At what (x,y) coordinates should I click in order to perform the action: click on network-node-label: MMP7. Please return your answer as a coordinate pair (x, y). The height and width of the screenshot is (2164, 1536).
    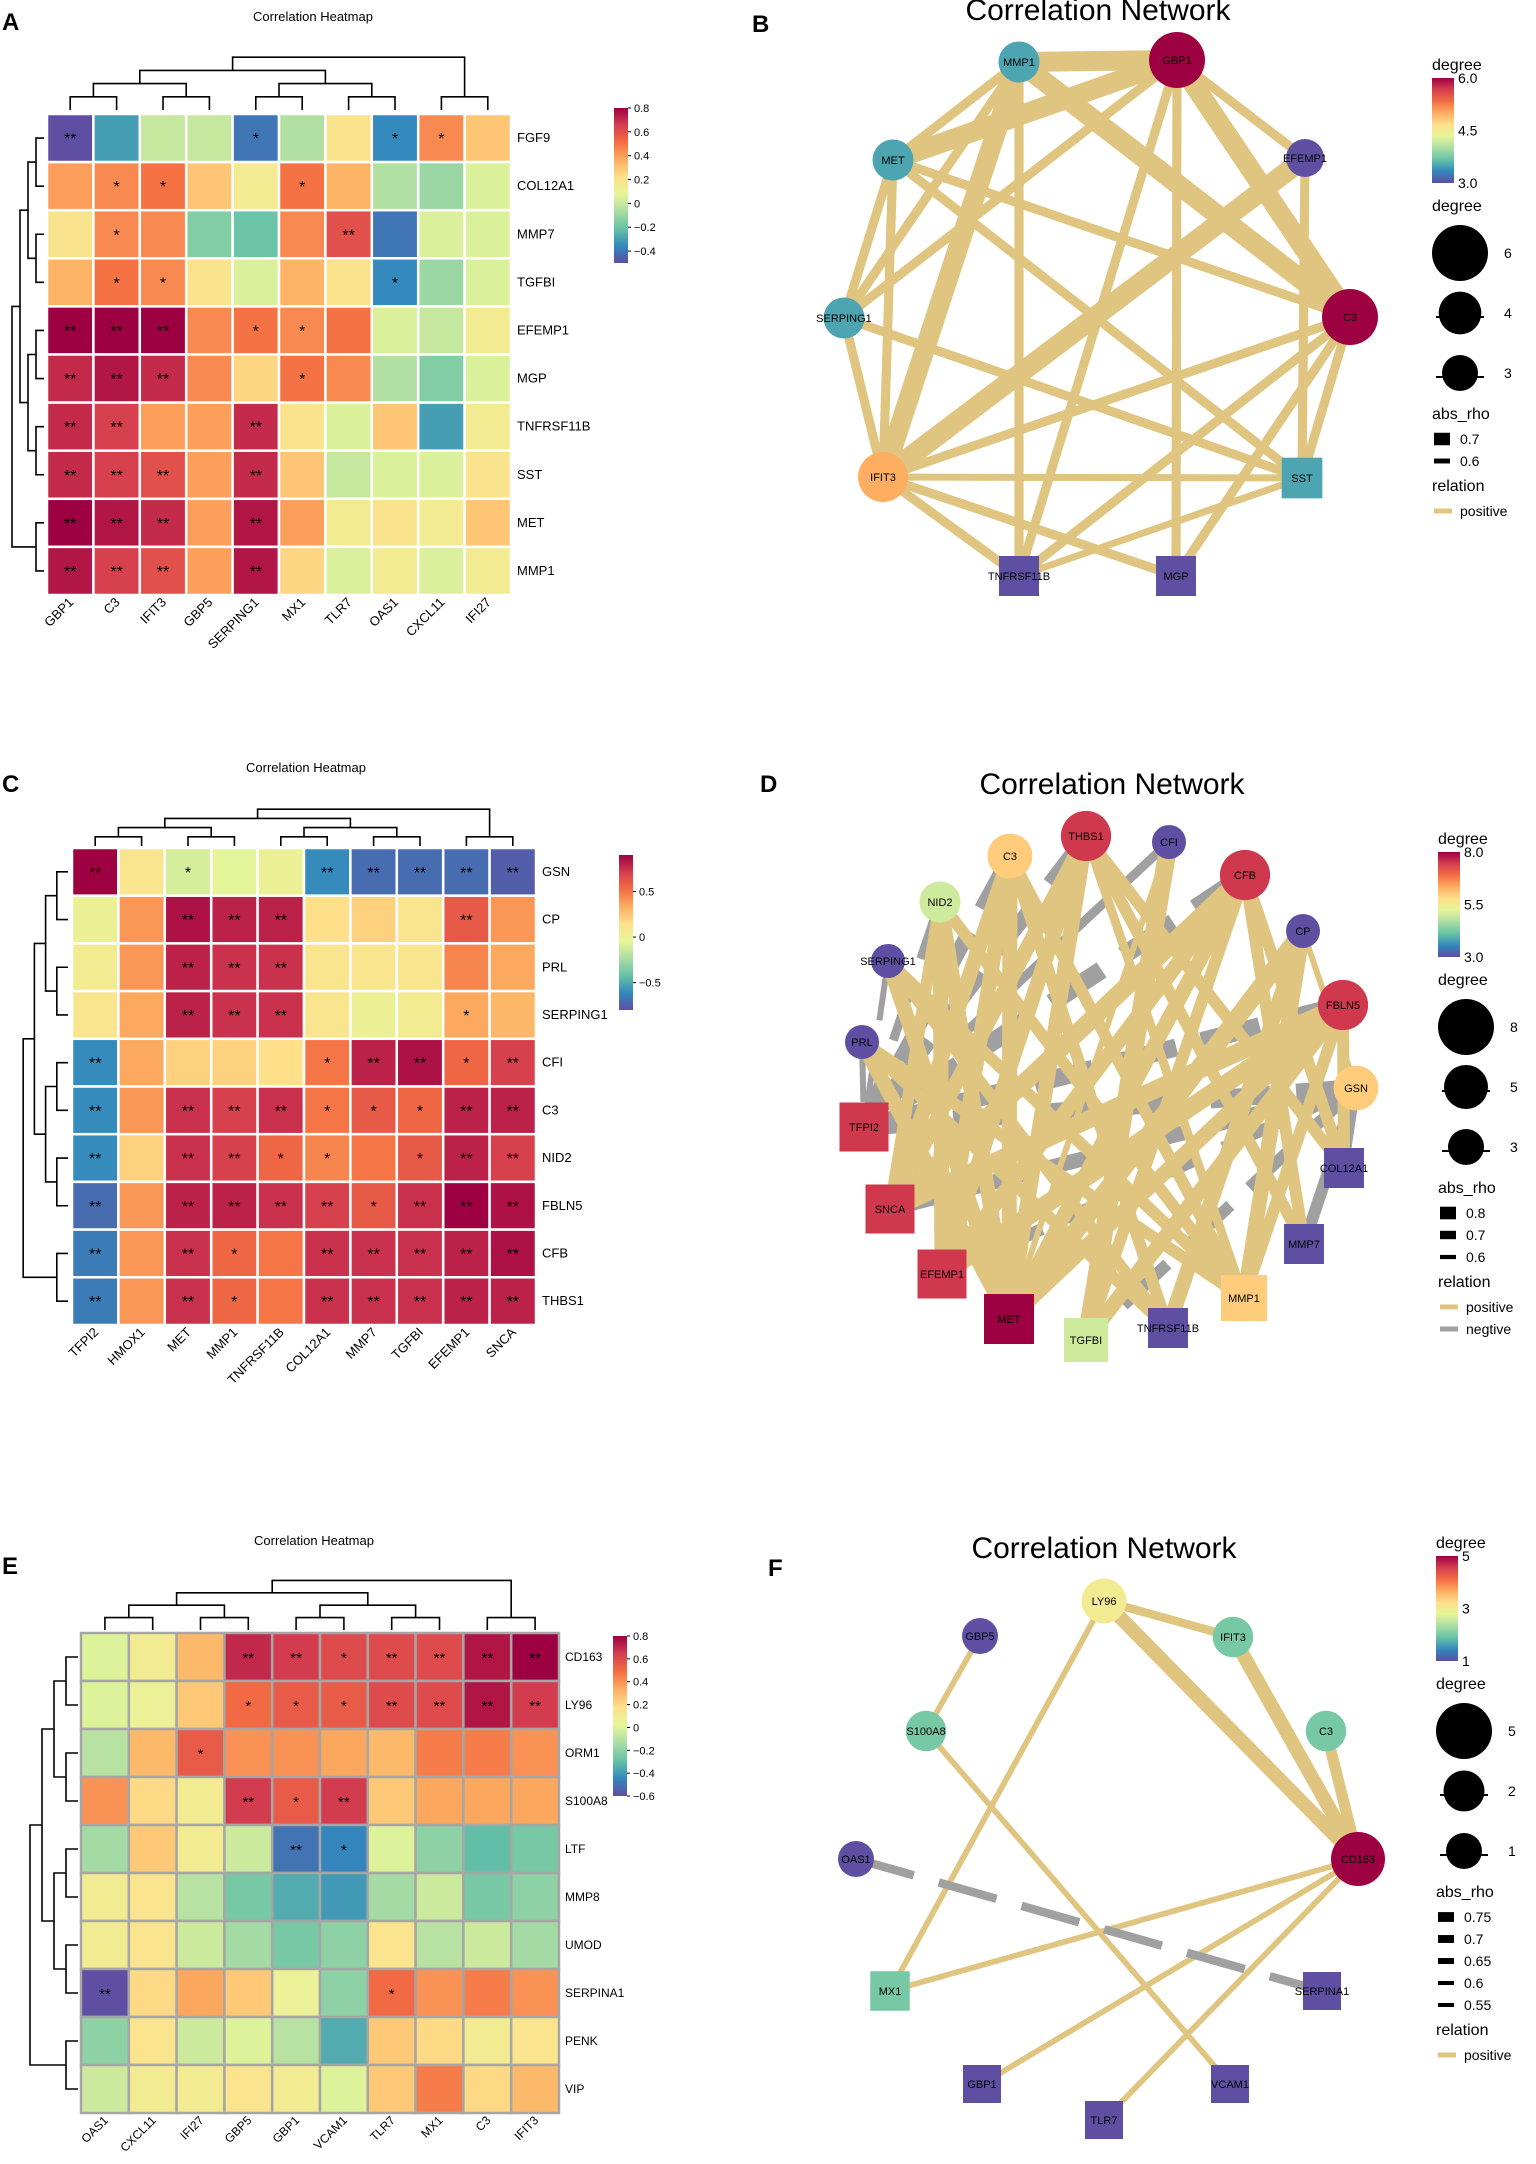
    Looking at the image, I should click on (1304, 1245).